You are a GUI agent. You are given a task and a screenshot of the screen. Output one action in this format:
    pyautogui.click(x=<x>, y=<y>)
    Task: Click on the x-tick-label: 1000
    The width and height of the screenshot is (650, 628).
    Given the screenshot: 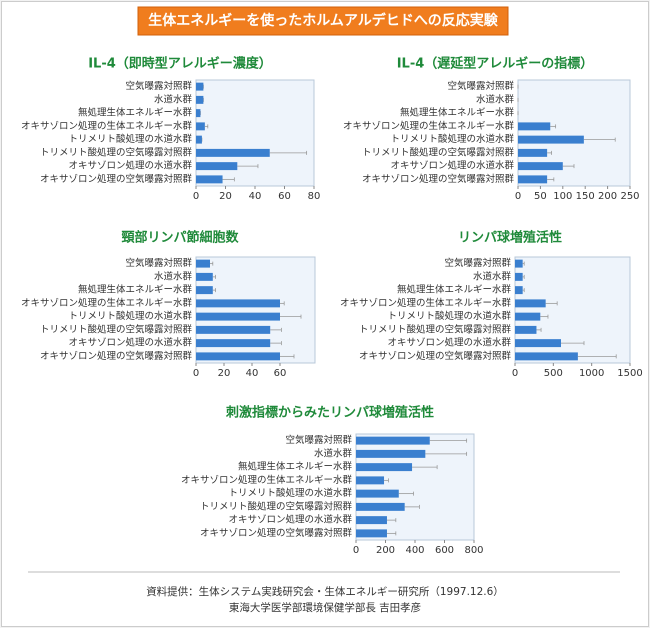 What is the action you would take?
    pyautogui.click(x=591, y=373)
    